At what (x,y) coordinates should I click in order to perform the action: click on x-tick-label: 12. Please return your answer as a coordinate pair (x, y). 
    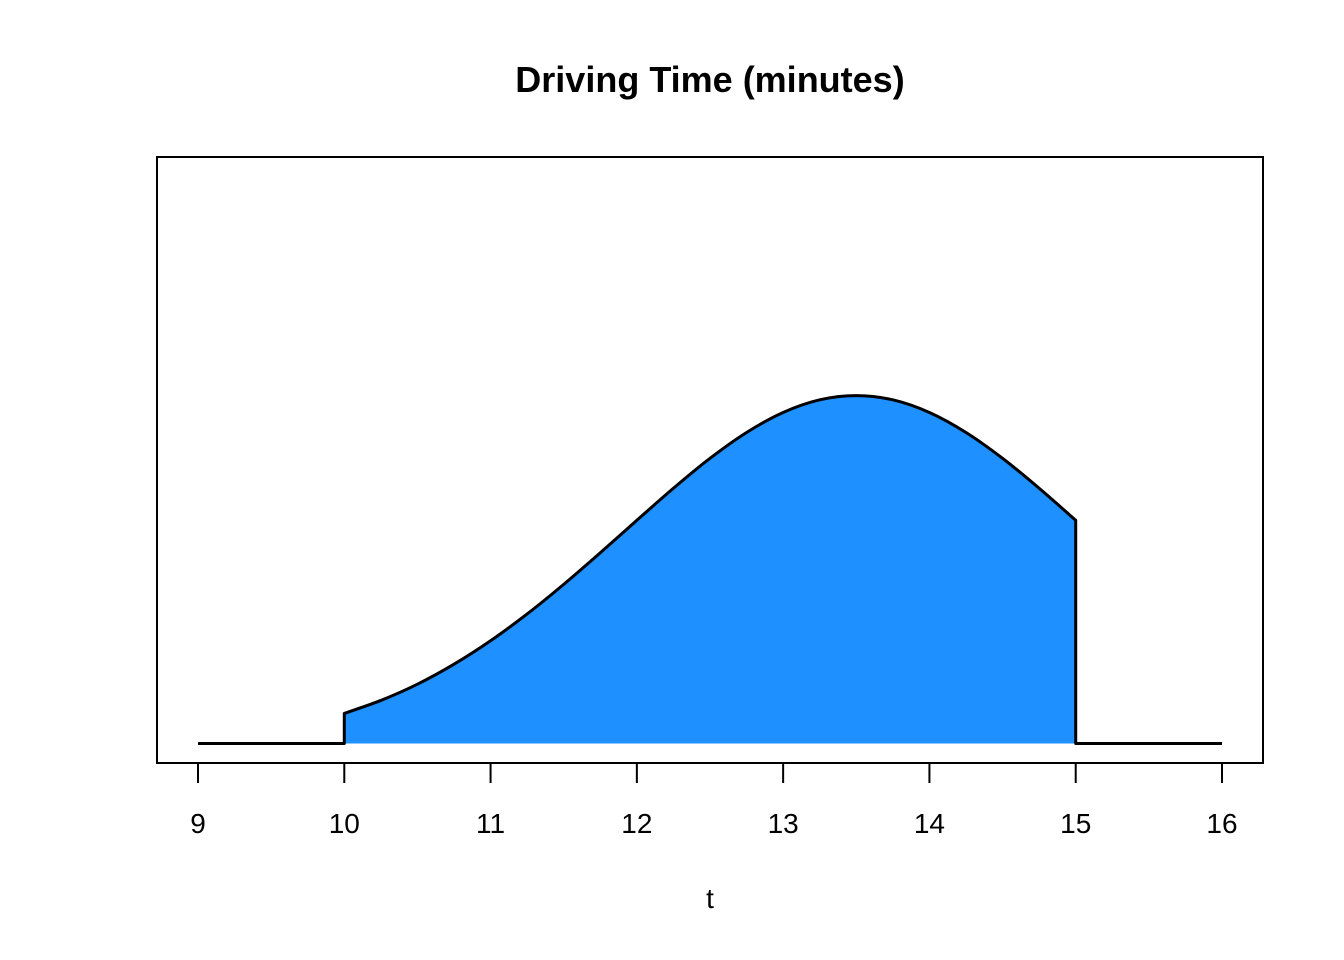
    Looking at the image, I should click on (636, 823).